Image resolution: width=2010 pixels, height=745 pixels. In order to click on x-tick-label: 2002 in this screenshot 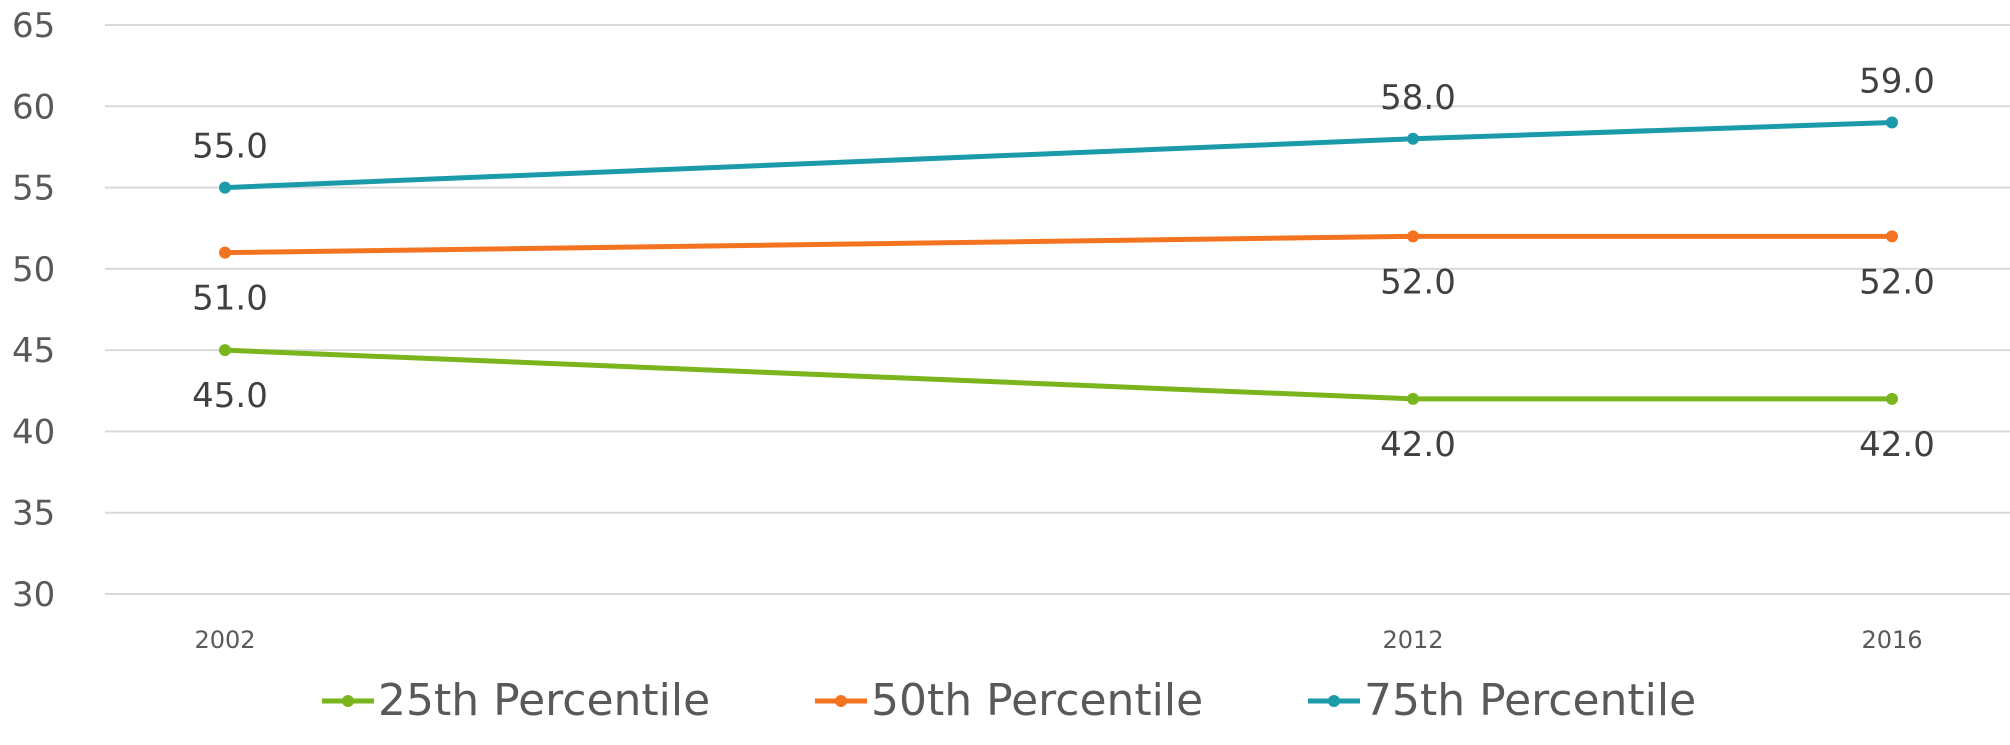, I will do `click(224, 640)`.